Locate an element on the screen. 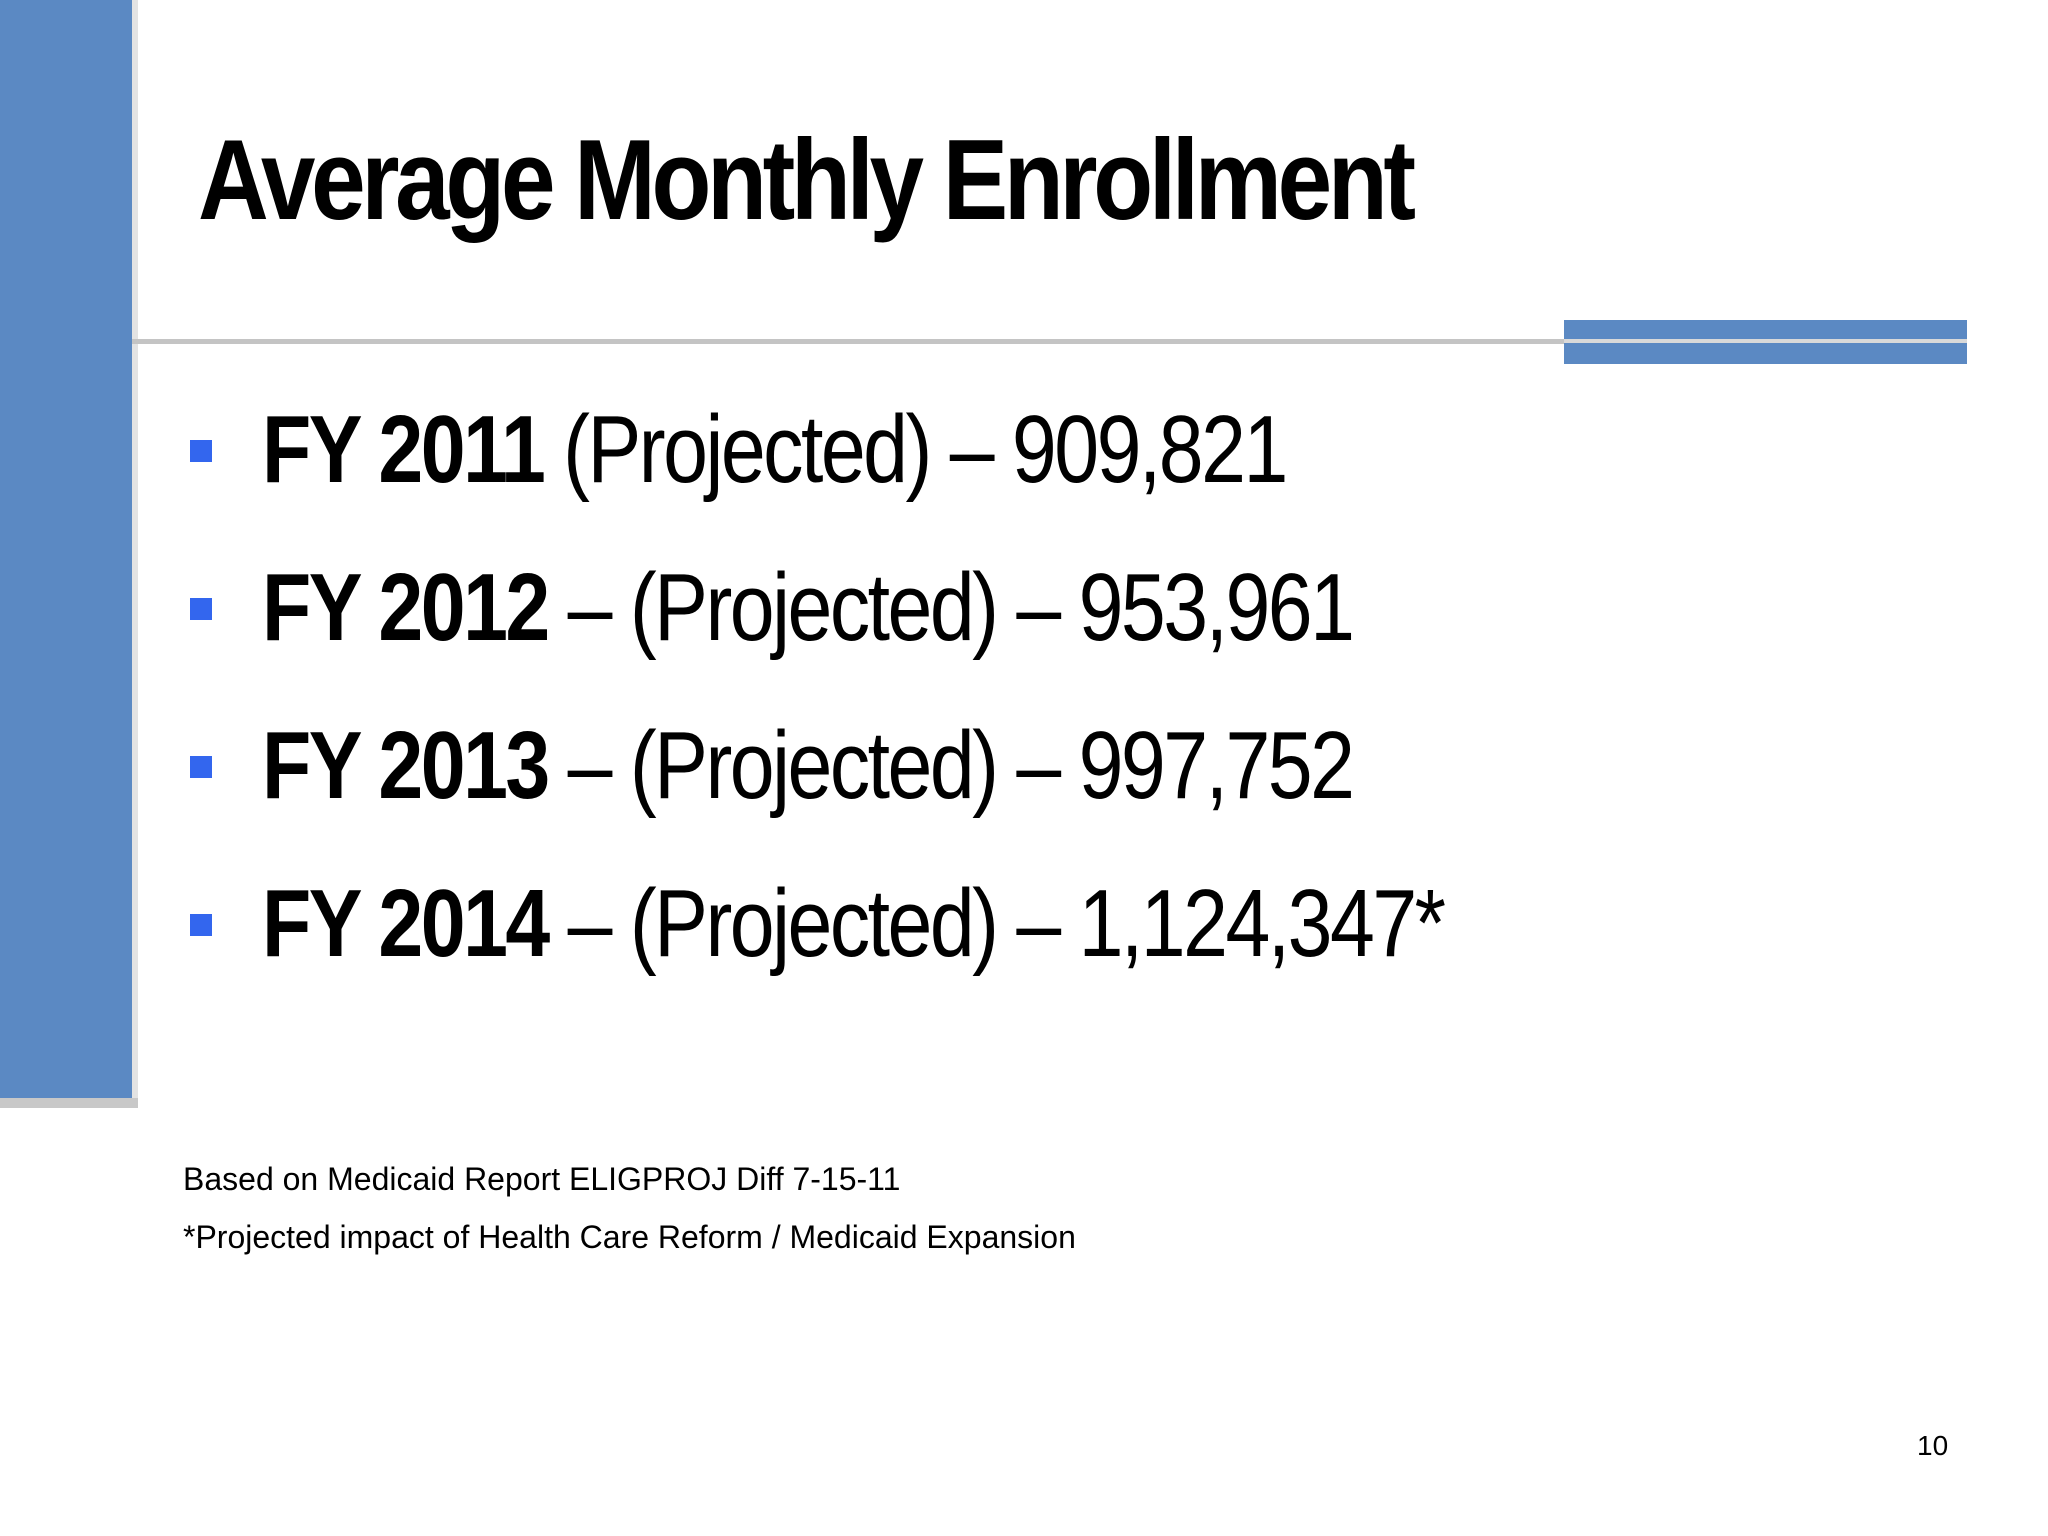  list-item: FY 2011 (Projected) – 909,821 is located at coordinates (929, 478).